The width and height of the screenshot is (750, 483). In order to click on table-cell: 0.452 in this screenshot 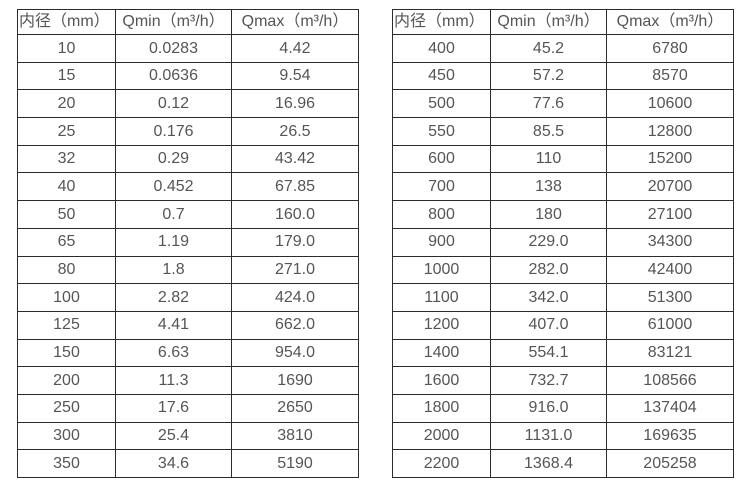, I will do `click(173, 187)`.